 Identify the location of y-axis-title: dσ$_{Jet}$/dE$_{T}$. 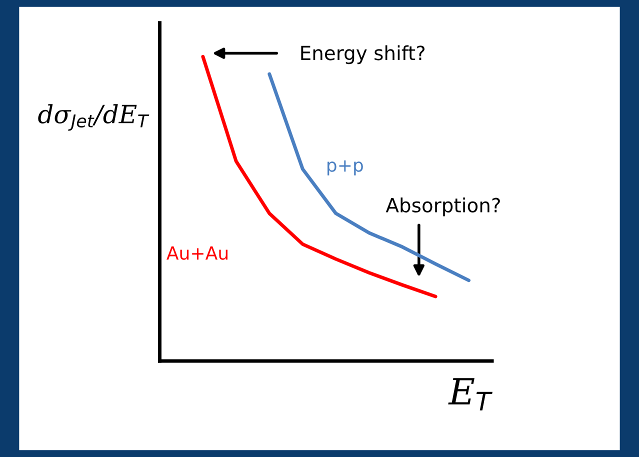
(94, 117).